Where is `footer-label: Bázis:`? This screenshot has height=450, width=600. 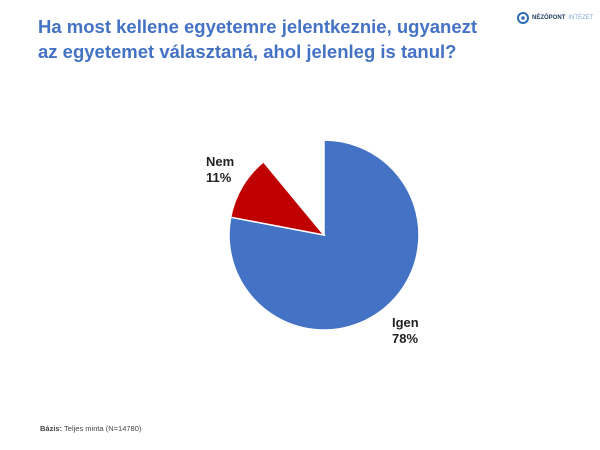 footer-label: Bázis: is located at coordinates (51, 428).